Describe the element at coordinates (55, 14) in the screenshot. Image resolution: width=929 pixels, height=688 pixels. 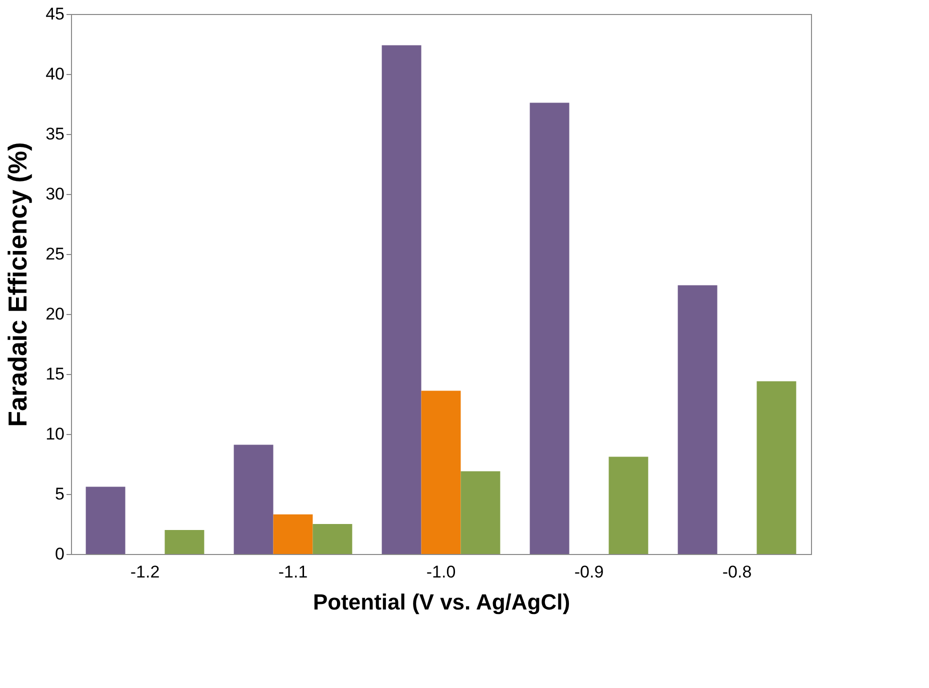
I see `y-tick-label: 45` at that location.